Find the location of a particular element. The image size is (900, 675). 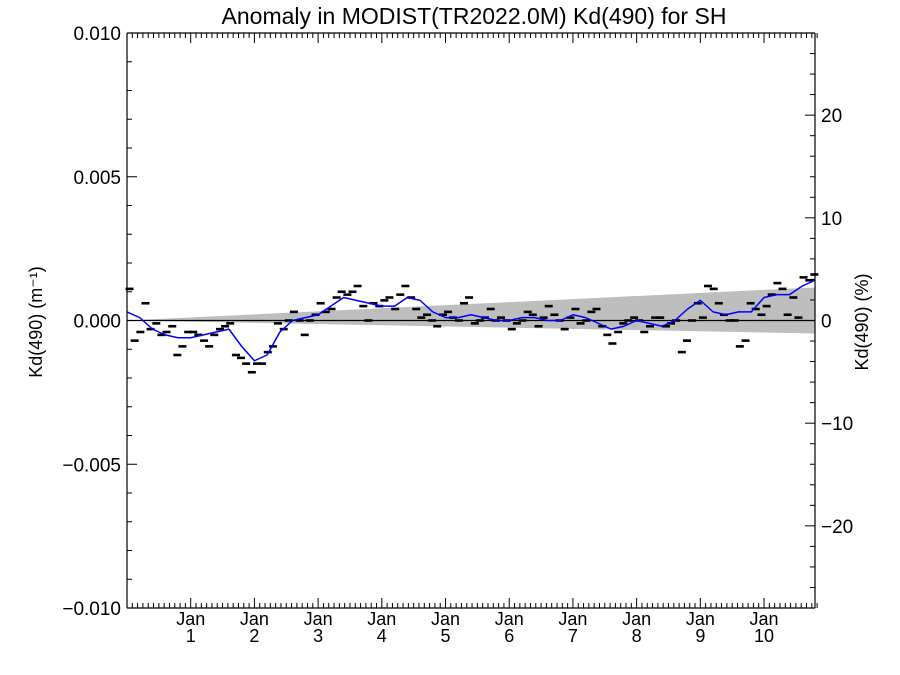

y2-tick-label-right: −10 is located at coordinates (837, 424).